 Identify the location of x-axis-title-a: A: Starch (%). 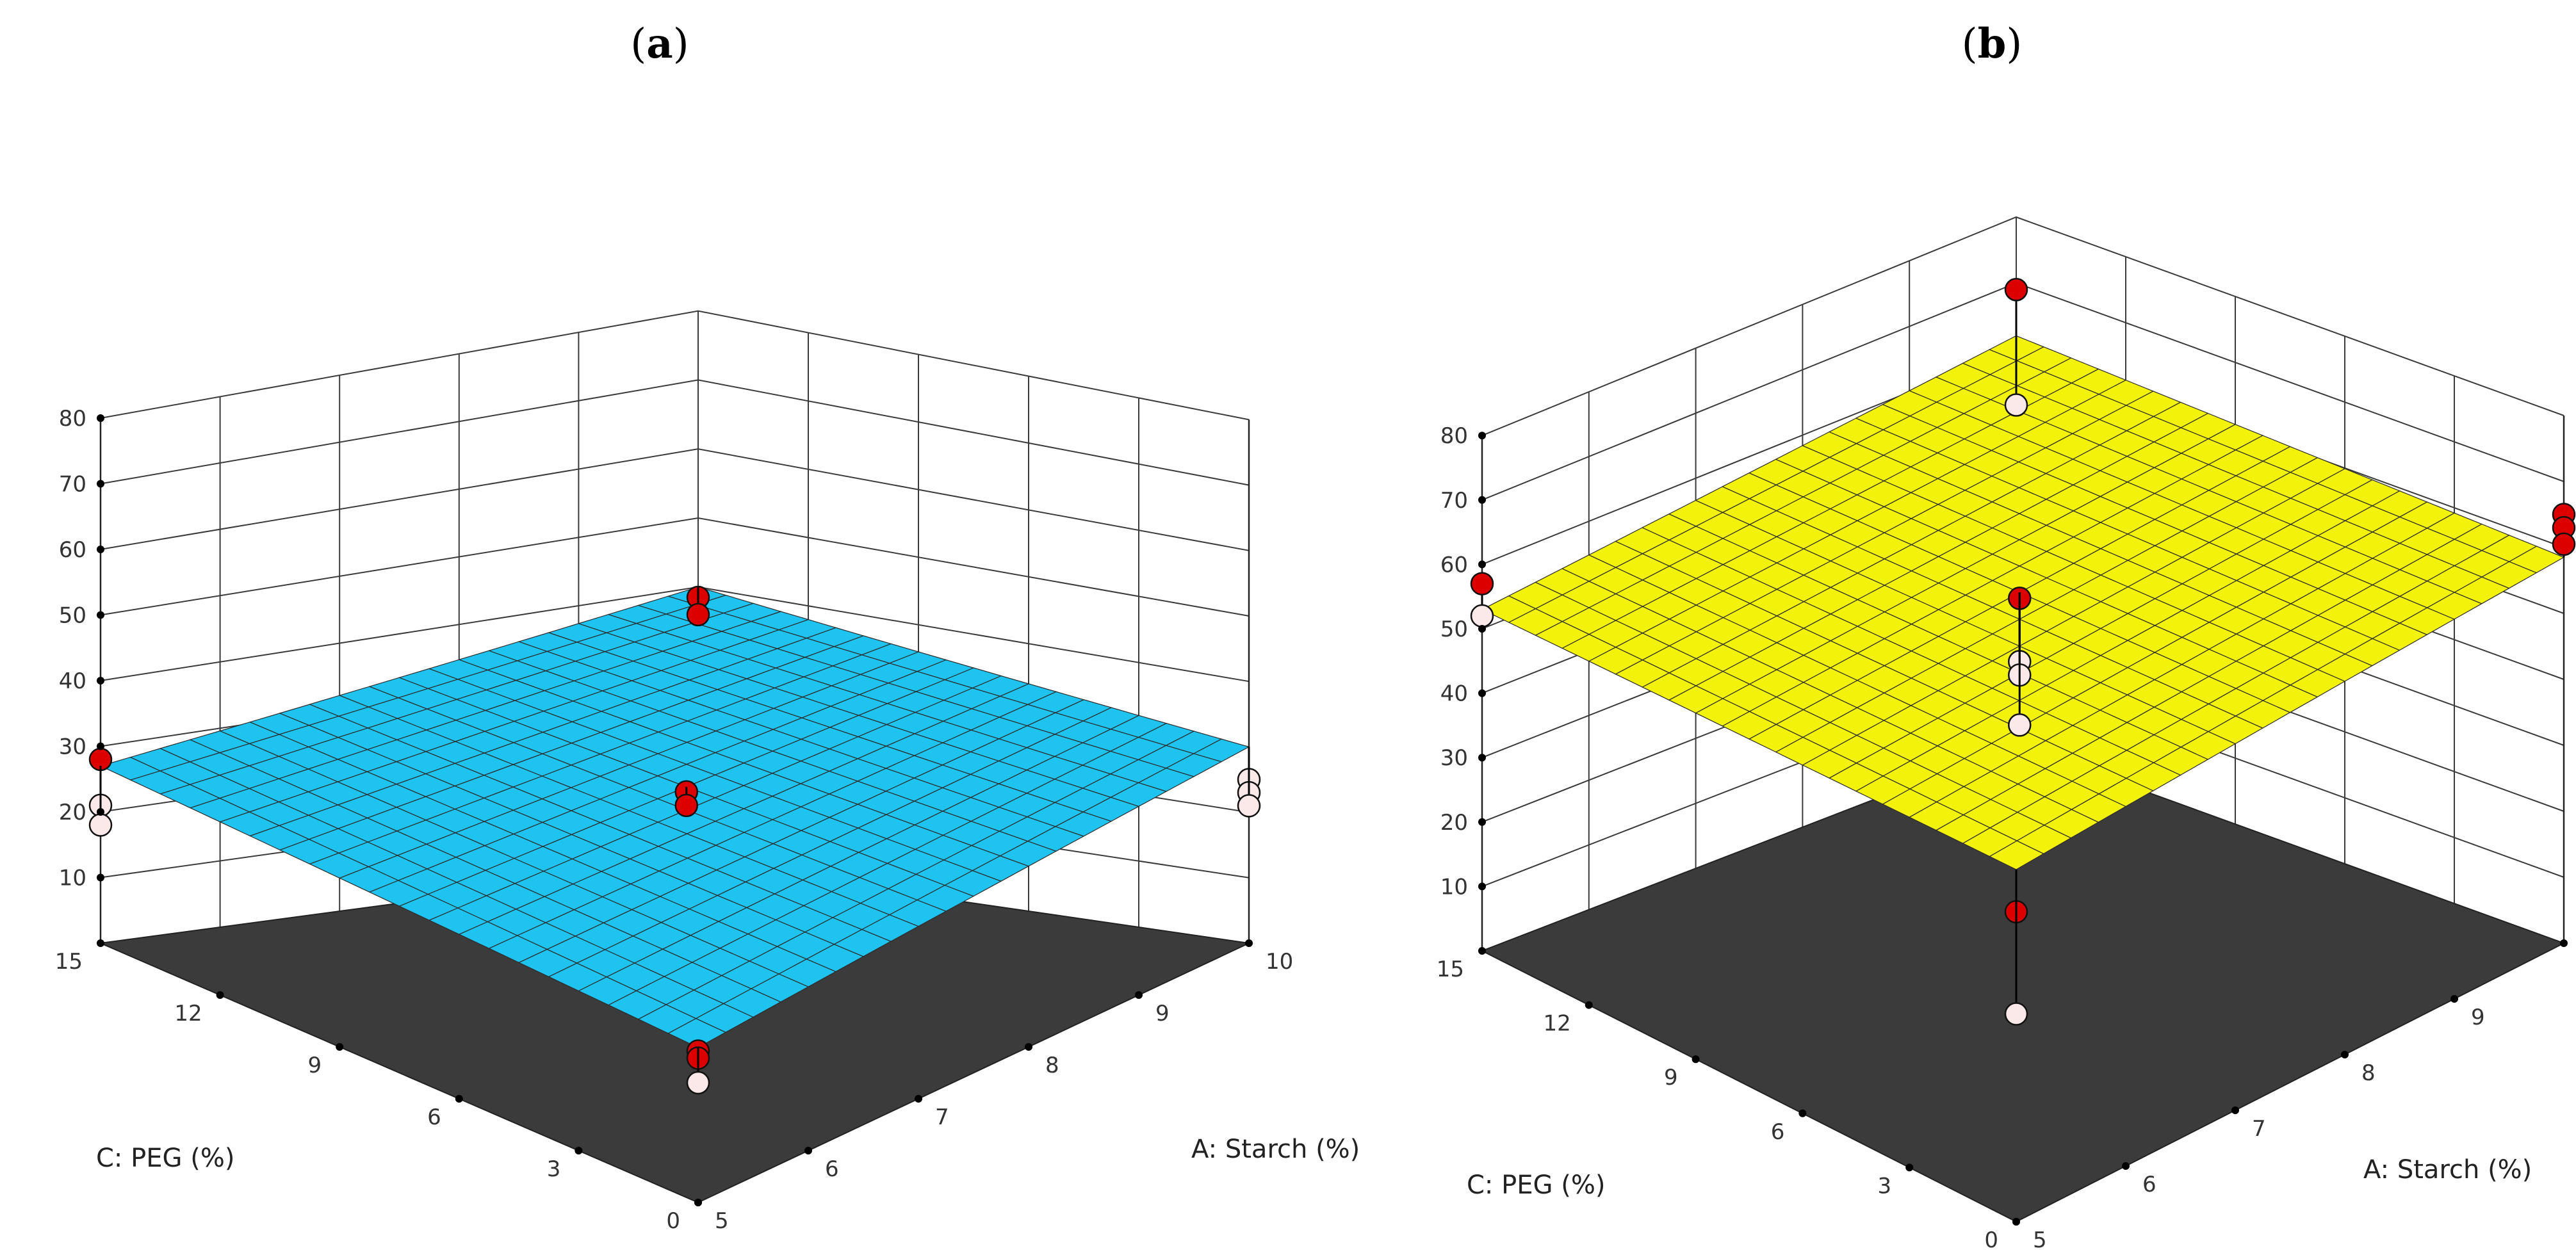
(1275, 1149).